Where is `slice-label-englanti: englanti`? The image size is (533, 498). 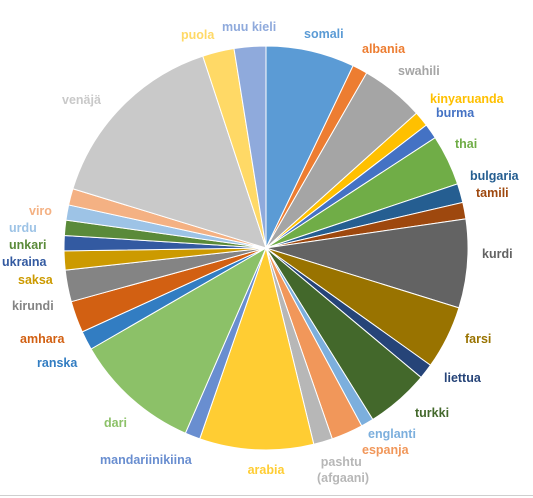
slice-label-englanti: englanti is located at coordinates (392, 434).